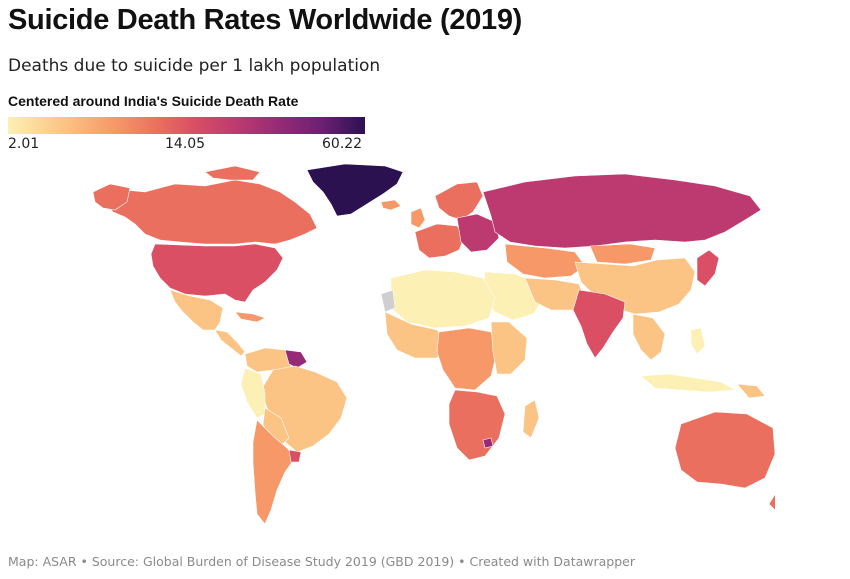  Describe the element at coordinates (467, 359) in the screenshot. I see `region-central-africa` at that location.